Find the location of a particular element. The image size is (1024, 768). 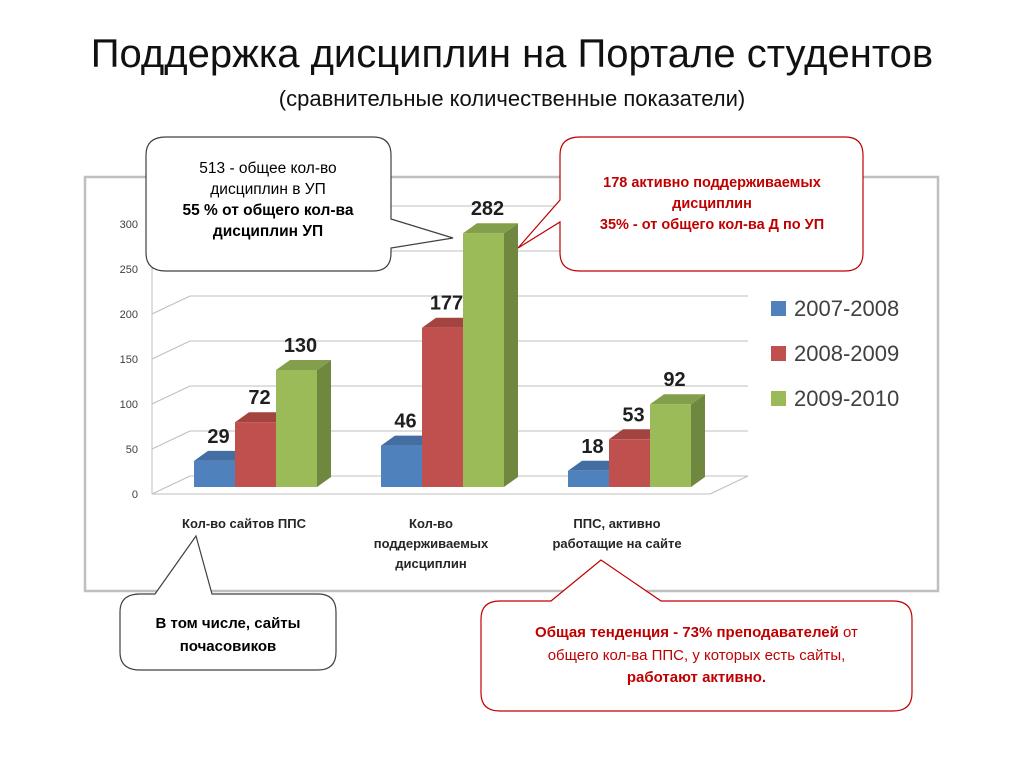

callout-top-left-line3: 55 % от общего кол-ва is located at coordinates (268, 210).